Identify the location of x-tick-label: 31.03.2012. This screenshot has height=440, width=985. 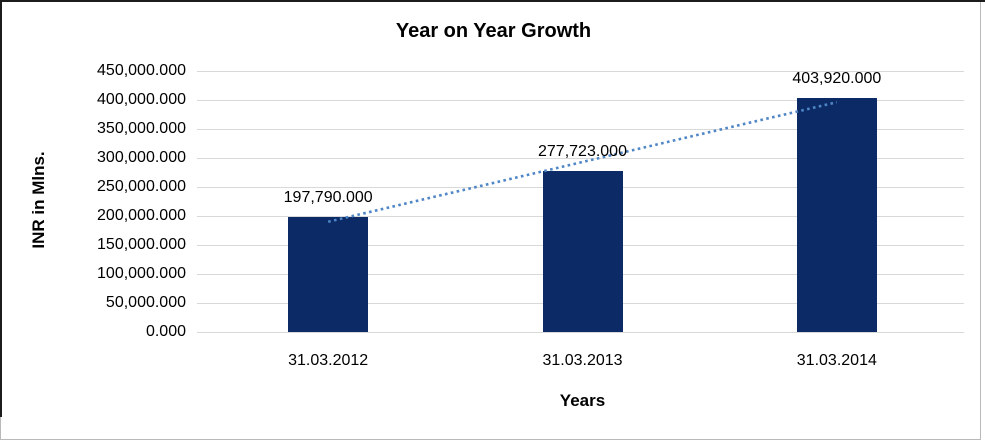
(328, 360).